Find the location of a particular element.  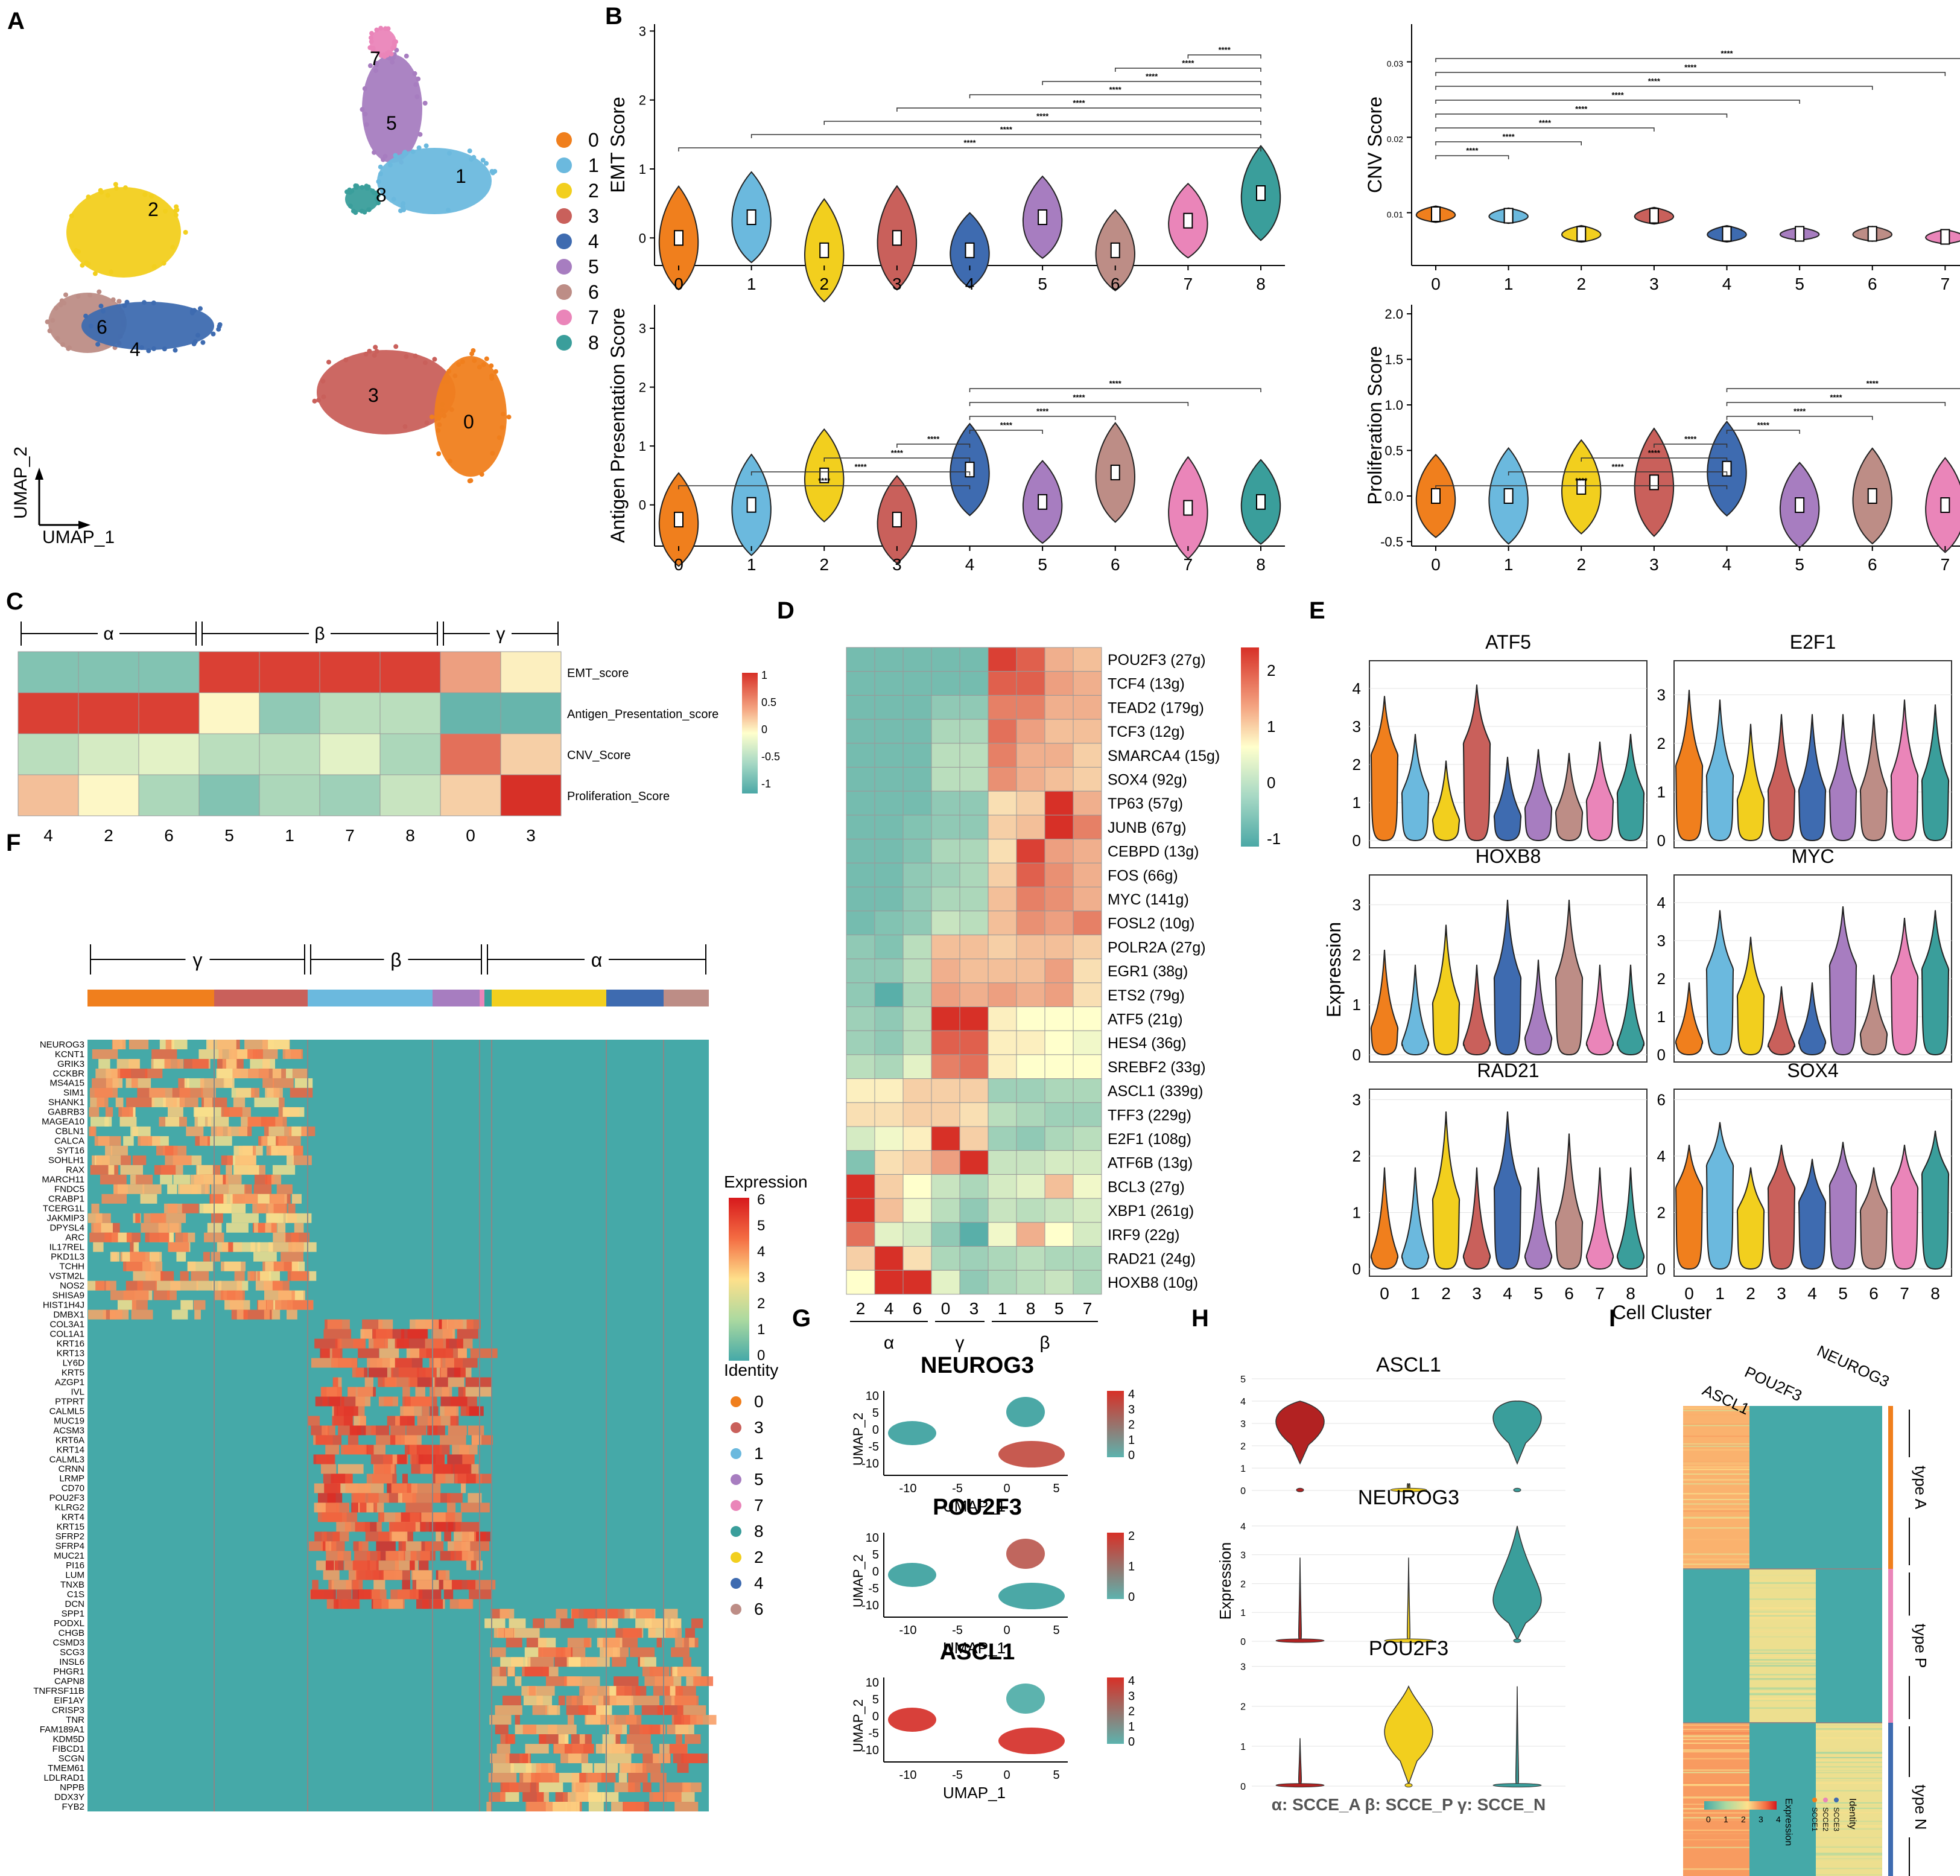

b-y-tick-label: 1 is located at coordinates (642, 169).